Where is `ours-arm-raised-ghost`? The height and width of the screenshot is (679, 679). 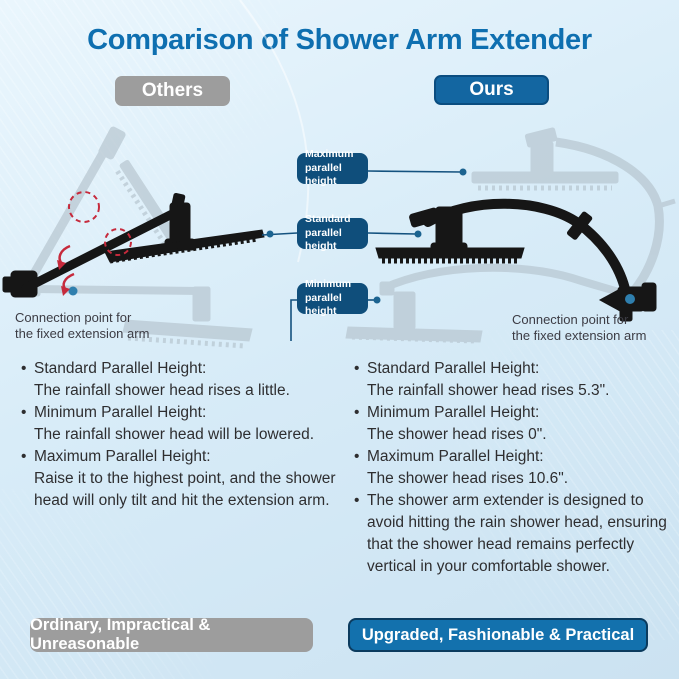 ours-arm-raised-ghost is located at coordinates (573, 211).